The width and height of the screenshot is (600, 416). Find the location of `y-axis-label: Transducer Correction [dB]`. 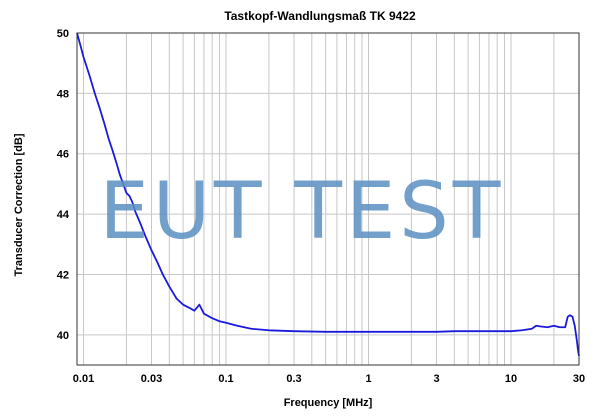

y-axis-label: Transducer Correction [dB] is located at coordinates (19, 204).